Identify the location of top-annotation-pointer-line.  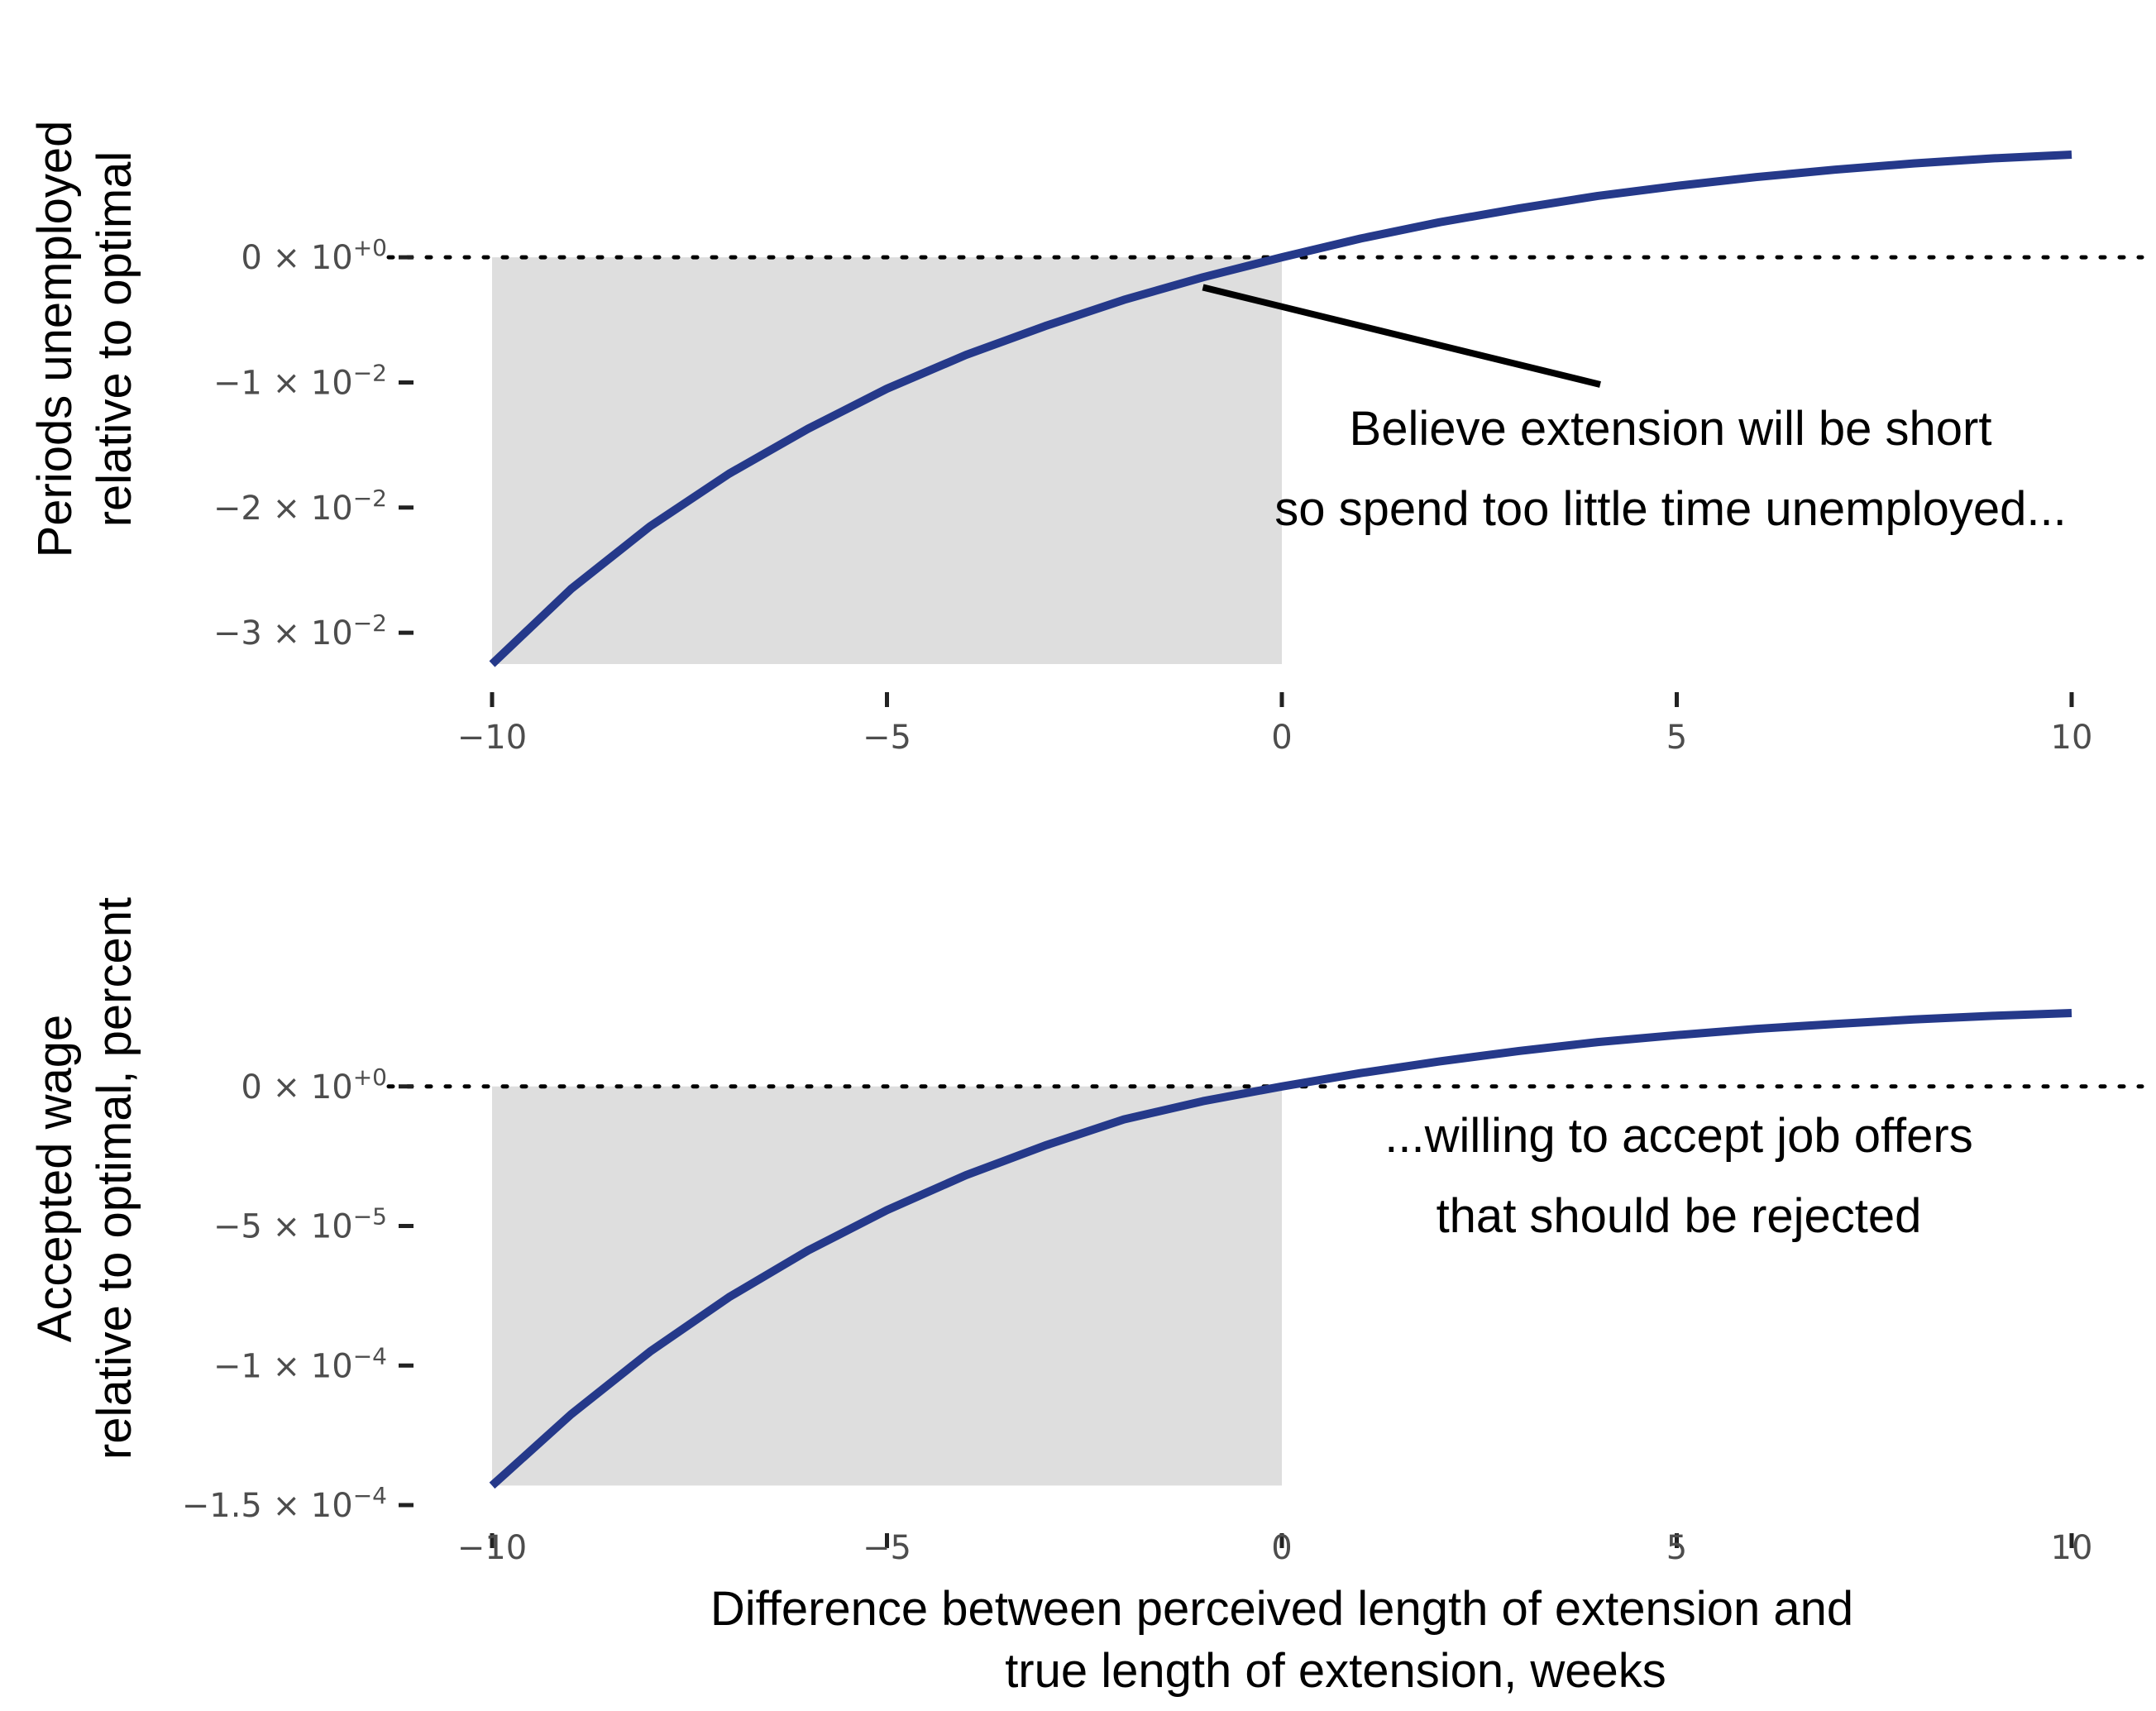
(1401, 336).